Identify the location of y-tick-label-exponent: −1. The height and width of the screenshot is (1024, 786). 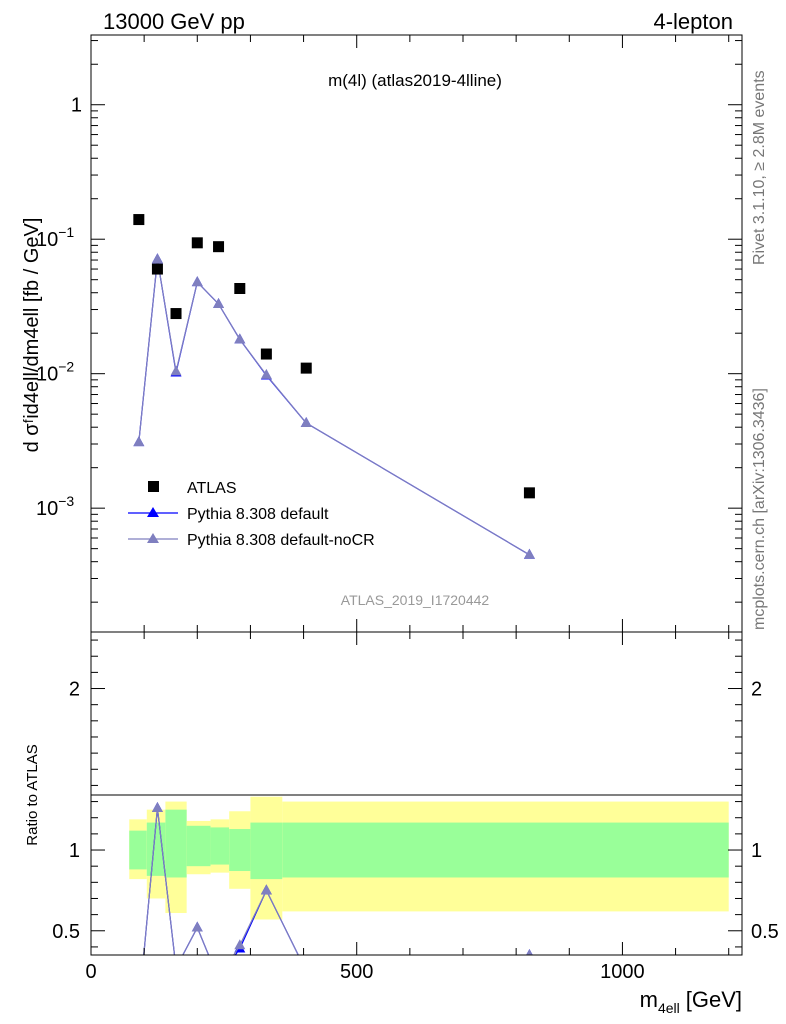
(66, 232).